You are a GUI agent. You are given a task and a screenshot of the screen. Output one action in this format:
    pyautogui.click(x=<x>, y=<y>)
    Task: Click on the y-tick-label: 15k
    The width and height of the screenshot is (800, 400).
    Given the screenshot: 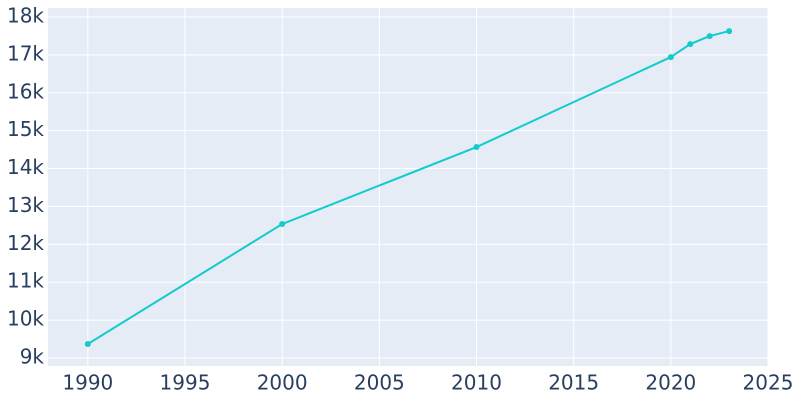 What is the action you would take?
    pyautogui.click(x=25, y=129)
    